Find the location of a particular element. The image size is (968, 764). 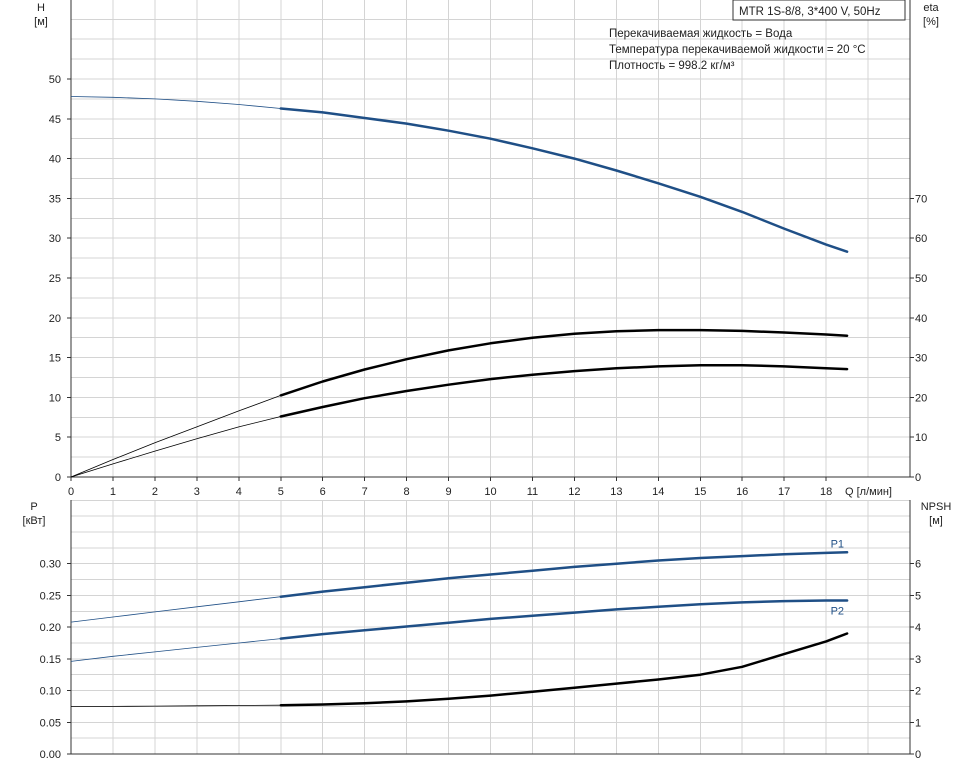

eta-tick-label: 70 is located at coordinates (921, 199).